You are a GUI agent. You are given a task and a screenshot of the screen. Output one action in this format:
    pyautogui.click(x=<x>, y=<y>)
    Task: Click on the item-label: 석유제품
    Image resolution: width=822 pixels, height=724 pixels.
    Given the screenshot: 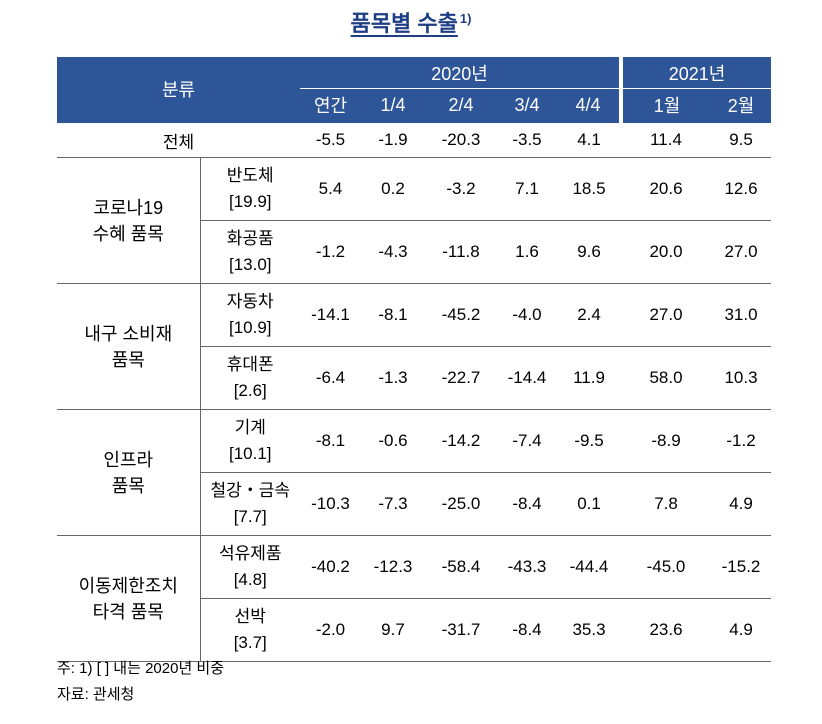 What is the action you would take?
    pyautogui.click(x=250, y=553)
    